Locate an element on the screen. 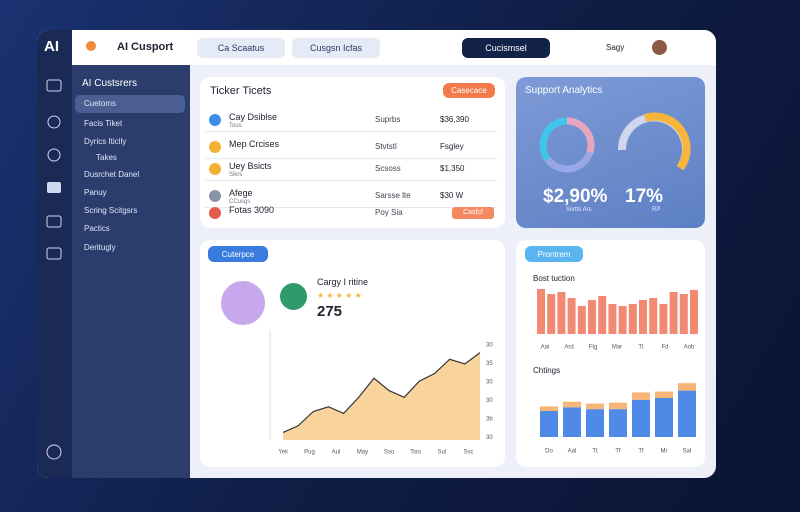  row-value: $36,390 is located at coordinates (454, 119).